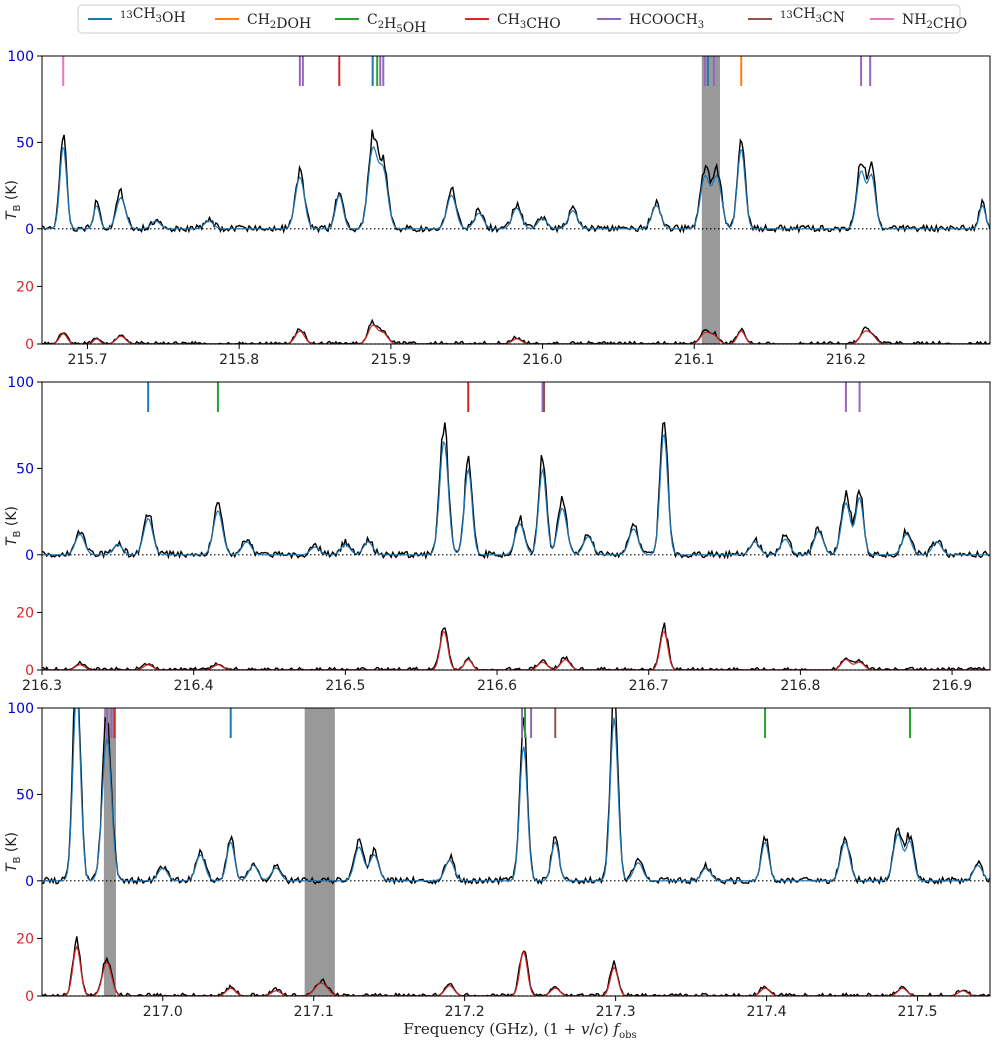  Describe the element at coordinates (239, 360) in the screenshot. I see `x-tick-label: 215.8` at that location.